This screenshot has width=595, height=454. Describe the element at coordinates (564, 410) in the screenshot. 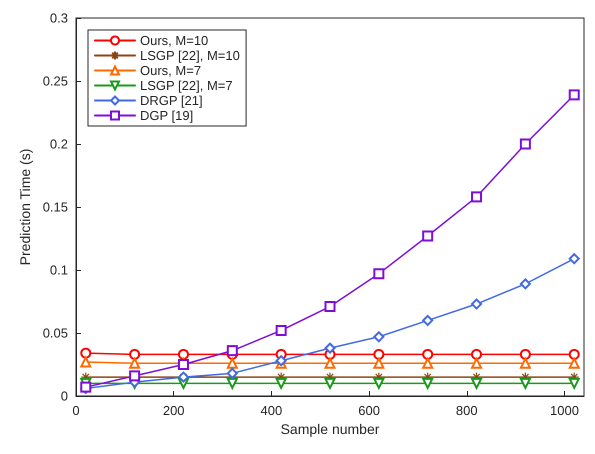

I see `x-tick-label: 1000` at that location.